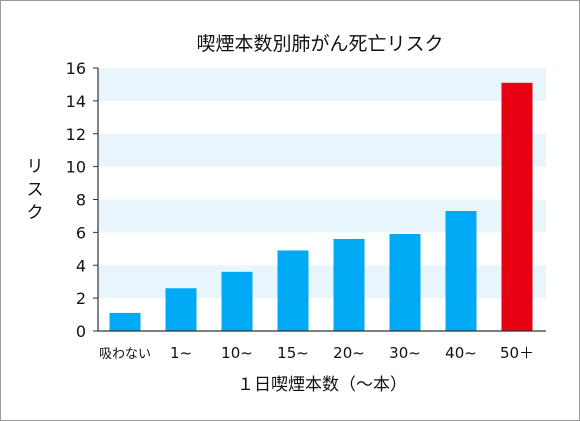 The width and height of the screenshot is (580, 421). What do you see at coordinates (81, 232) in the screenshot?
I see `y-tick-label: 6` at bounding box center [81, 232].